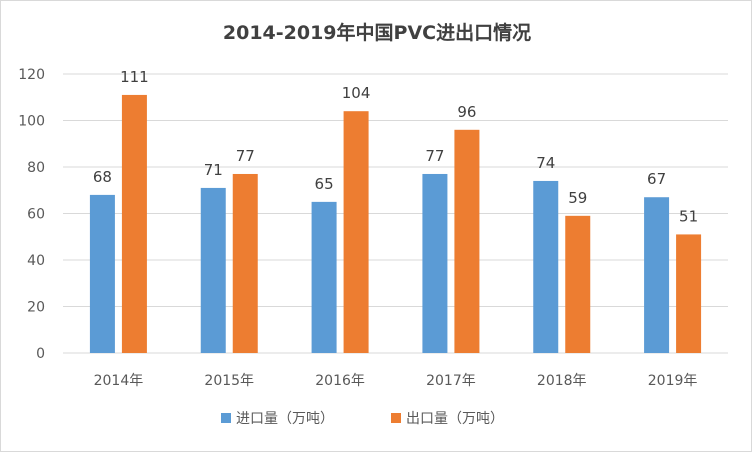 The height and width of the screenshot is (452, 752). I want to click on data-label: 96, so click(466, 112).